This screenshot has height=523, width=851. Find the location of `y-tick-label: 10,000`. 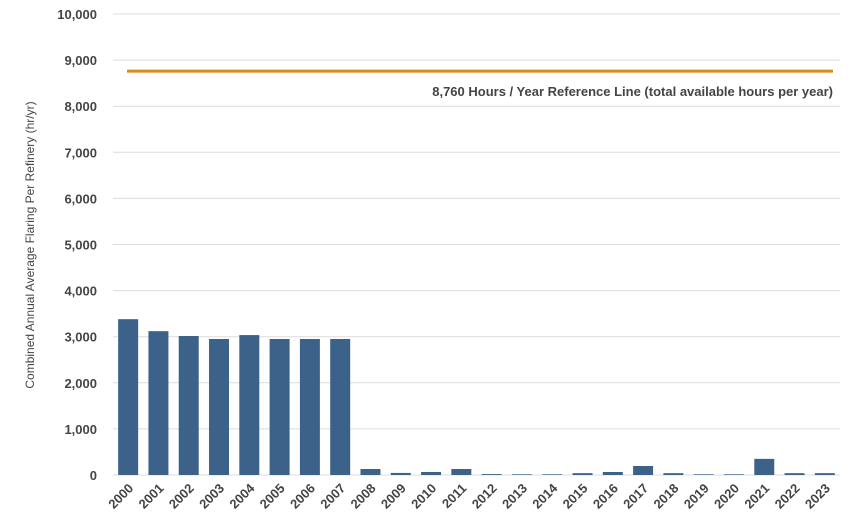

y-tick-label: 10,000 is located at coordinates (77, 14).